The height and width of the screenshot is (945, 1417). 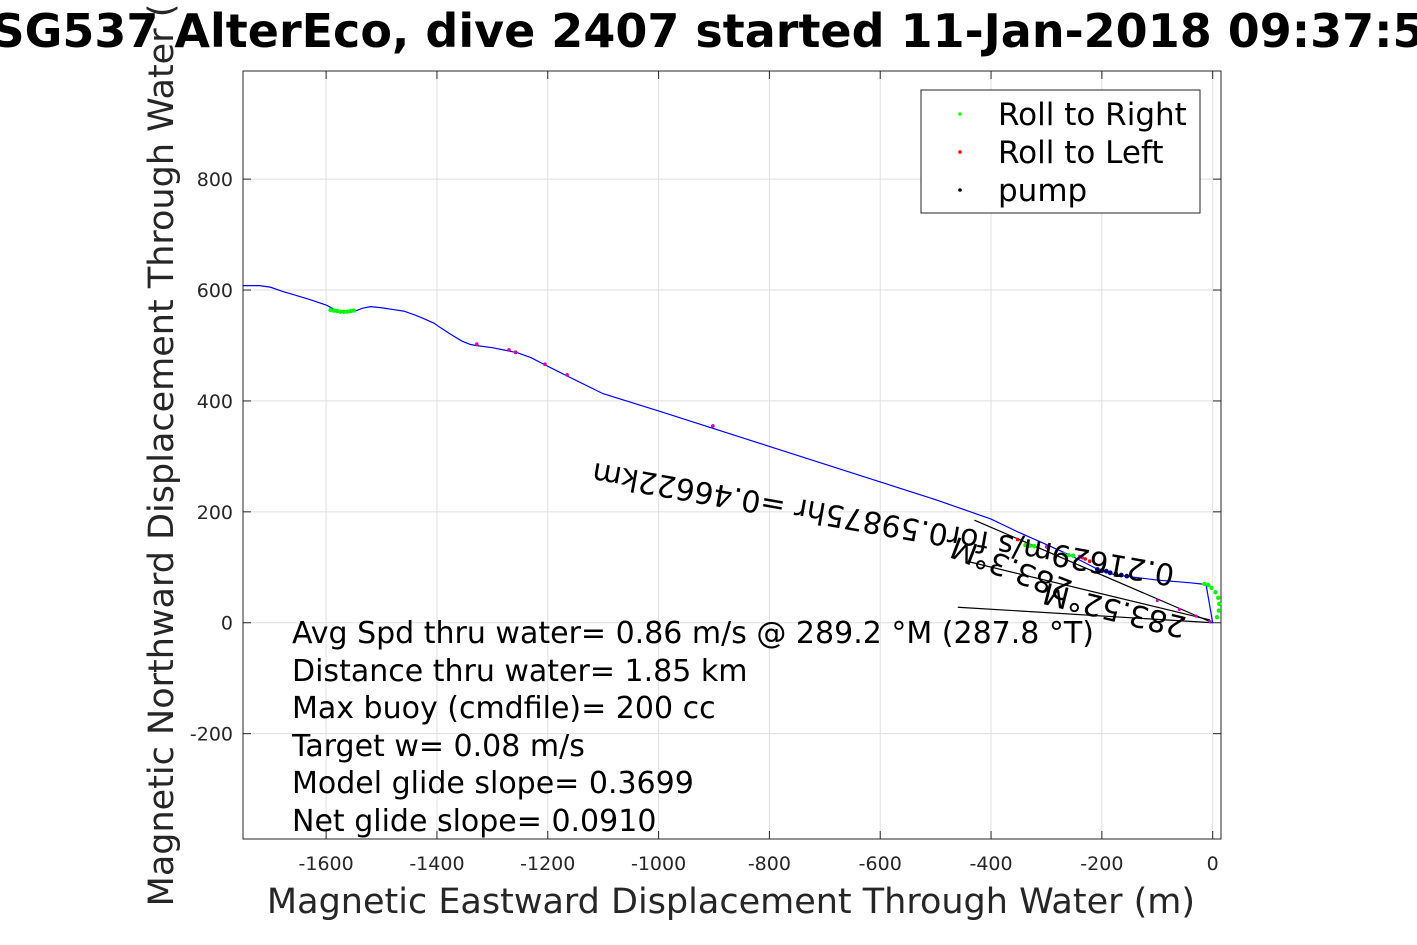 I want to click on legend-marker-roll-left, so click(x=960, y=152).